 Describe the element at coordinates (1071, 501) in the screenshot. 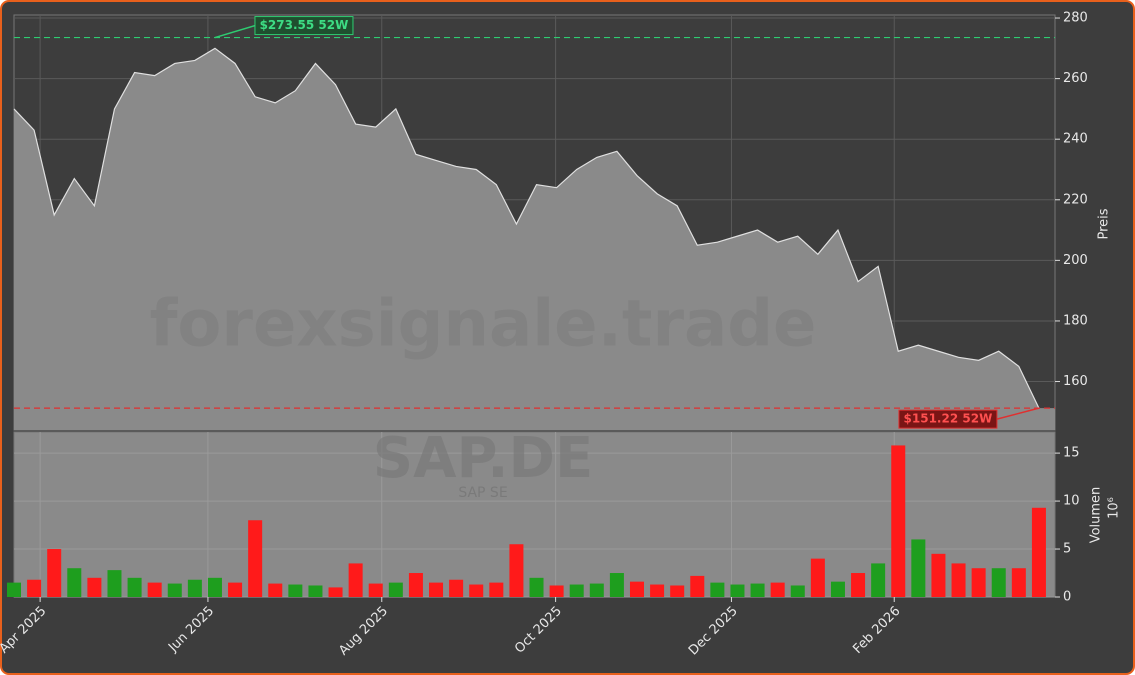

I see `y-tick-label: 10` at that location.